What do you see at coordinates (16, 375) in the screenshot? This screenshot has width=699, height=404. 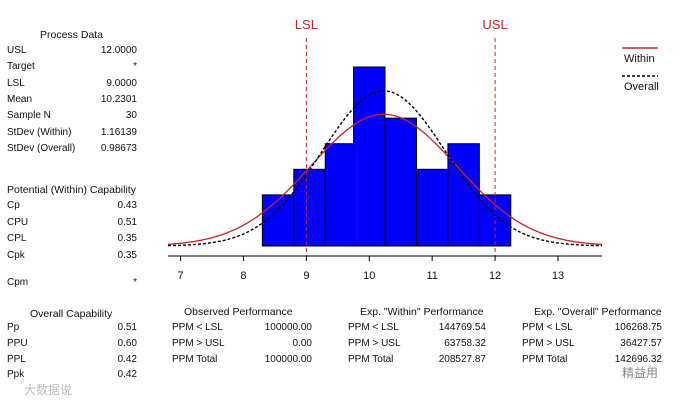 I see `row-label: Ppk` at bounding box center [16, 375].